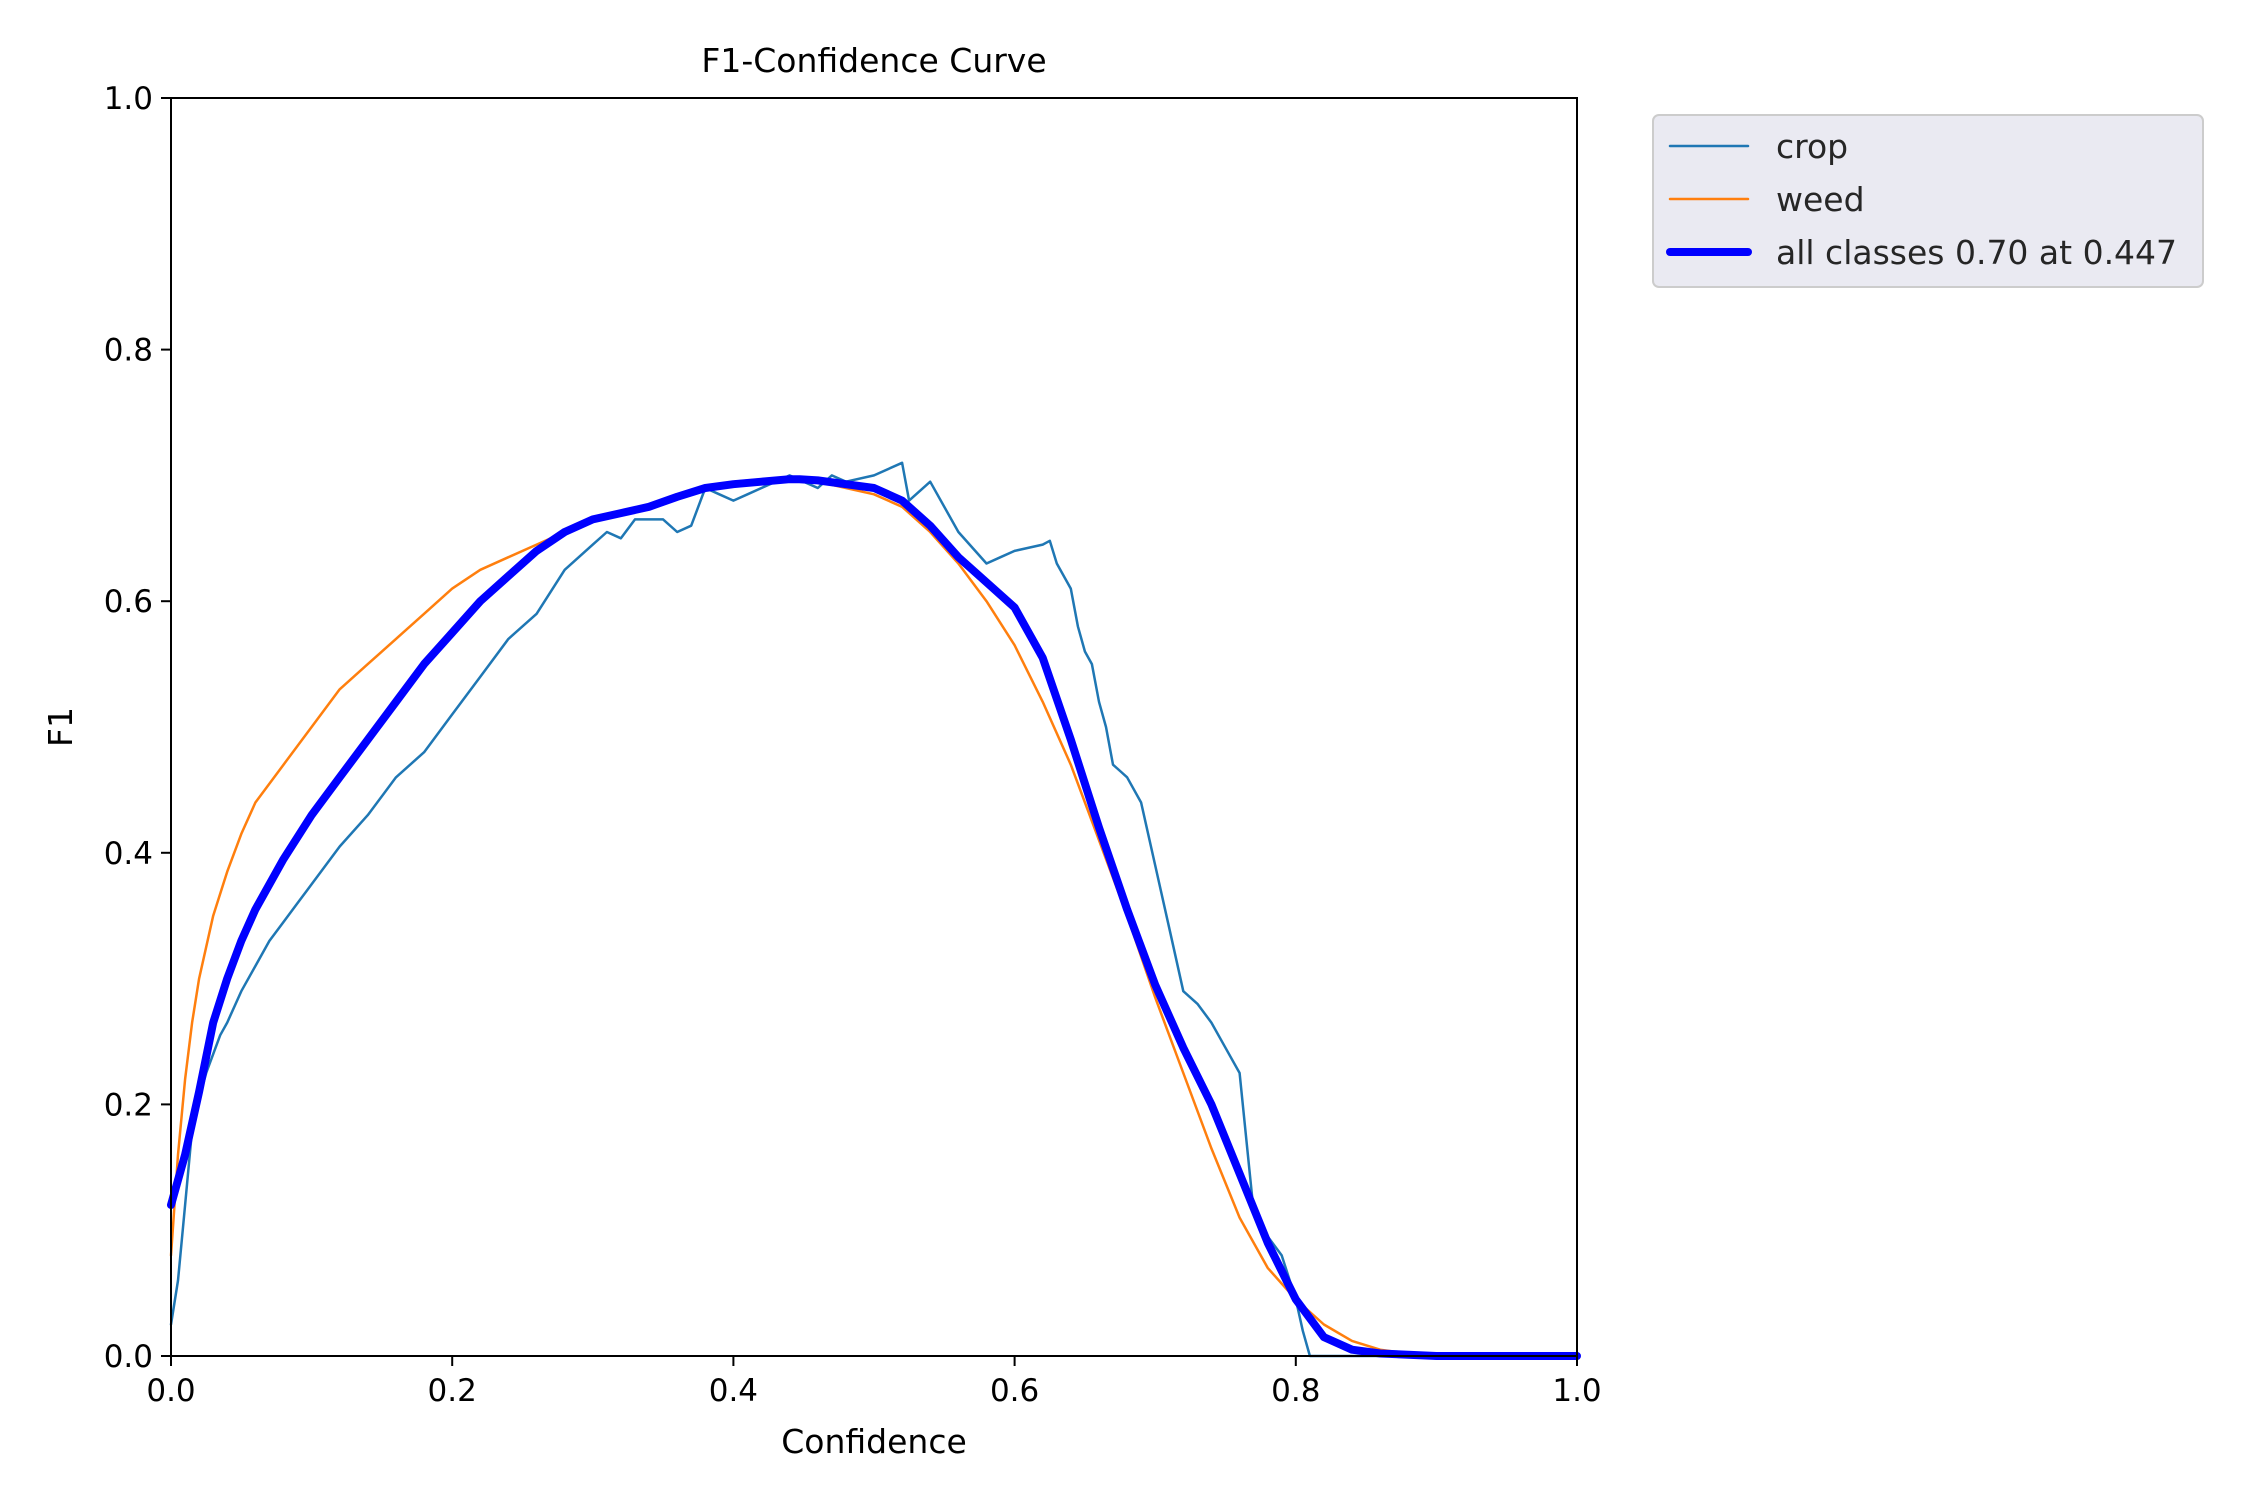  Describe the element at coordinates (1820, 199) in the screenshot. I see `legend-label: weed` at that location.